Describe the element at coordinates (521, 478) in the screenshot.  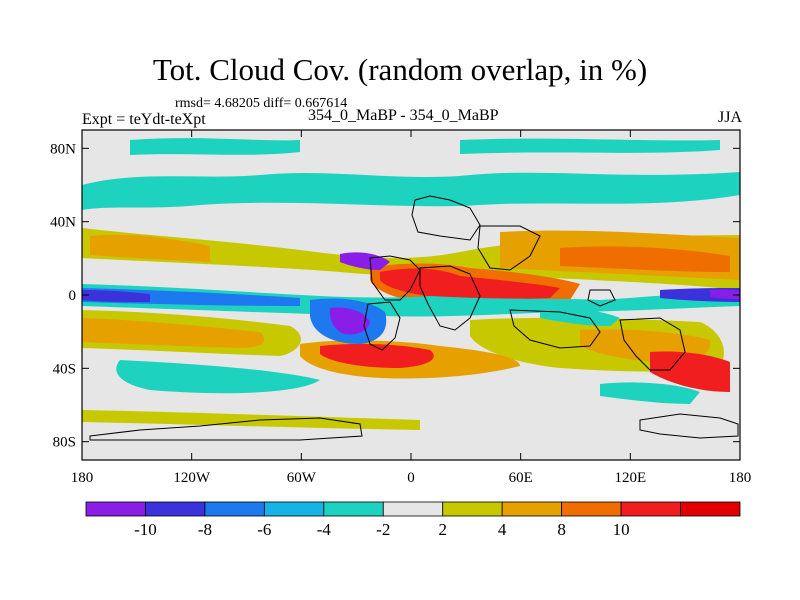
I see `x-tick-label: 60E` at that location.